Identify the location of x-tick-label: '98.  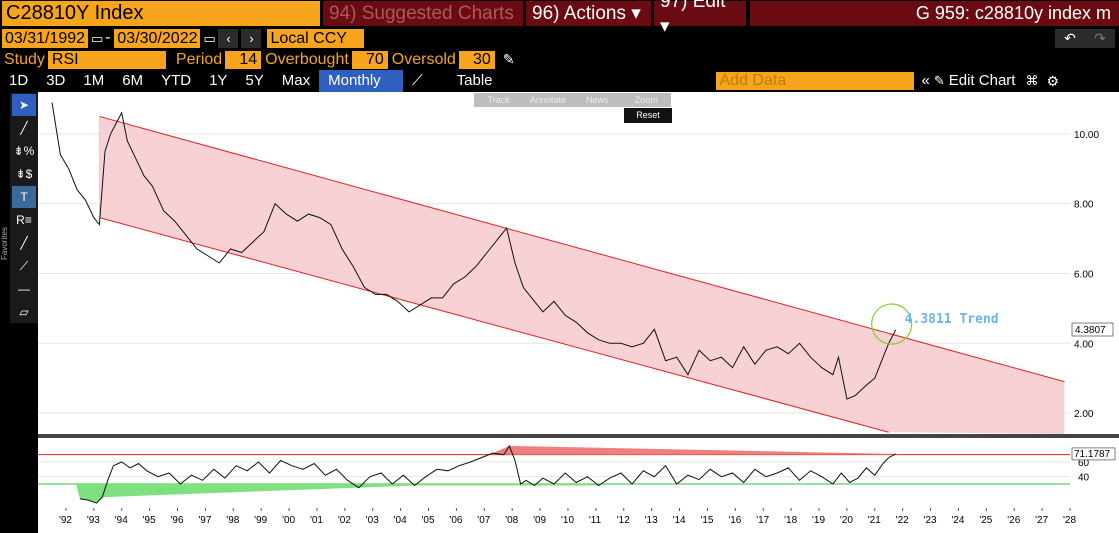
(232, 520).